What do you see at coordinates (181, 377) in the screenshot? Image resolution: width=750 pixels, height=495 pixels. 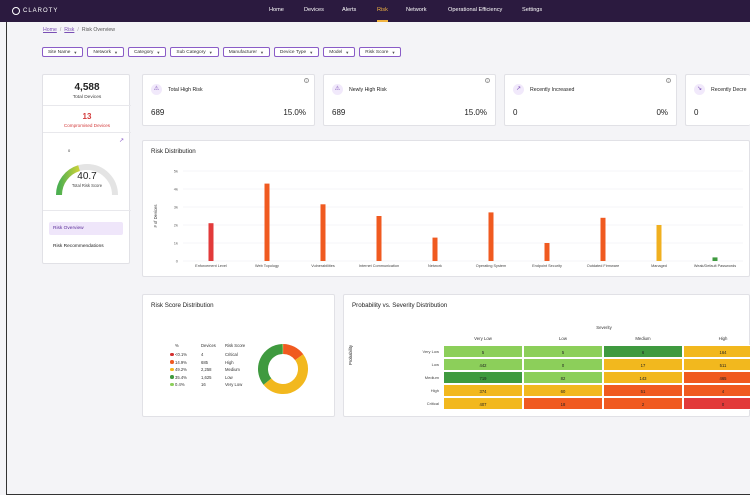 I see `legend-percent: 35.4%` at bounding box center [181, 377].